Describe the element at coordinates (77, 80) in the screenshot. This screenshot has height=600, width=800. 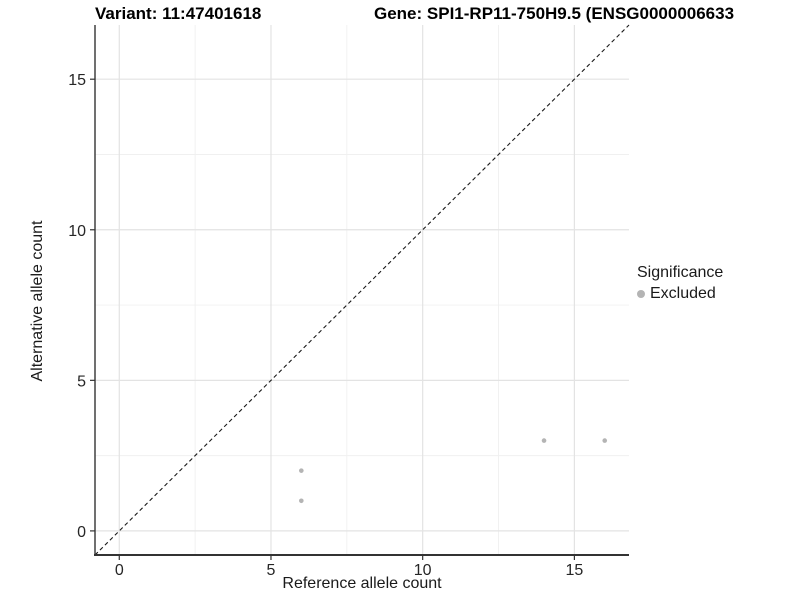
I see `y-tick-label: 15` at that location.